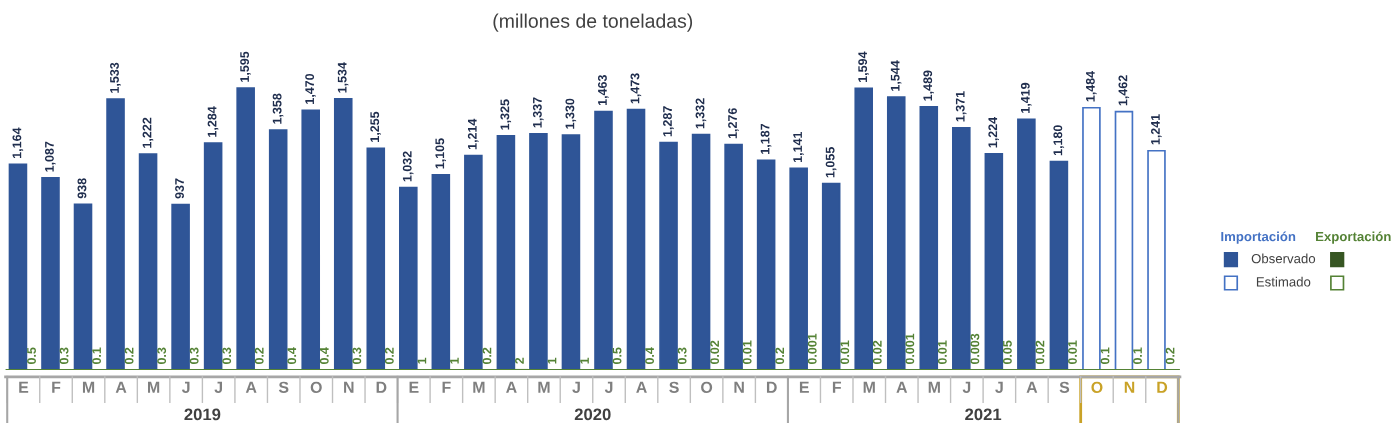 This screenshot has height=423, width=1398. Describe the element at coordinates (1026, 97) in the screenshot. I see `data-label: 1,419` at that location.